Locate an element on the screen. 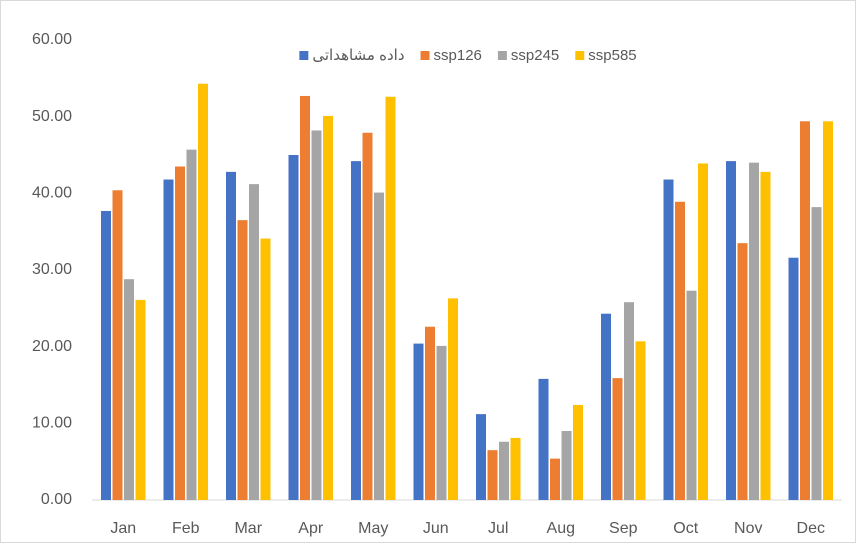 The height and width of the screenshot is (543, 856). x-tick-label: Jul is located at coordinates (498, 528).